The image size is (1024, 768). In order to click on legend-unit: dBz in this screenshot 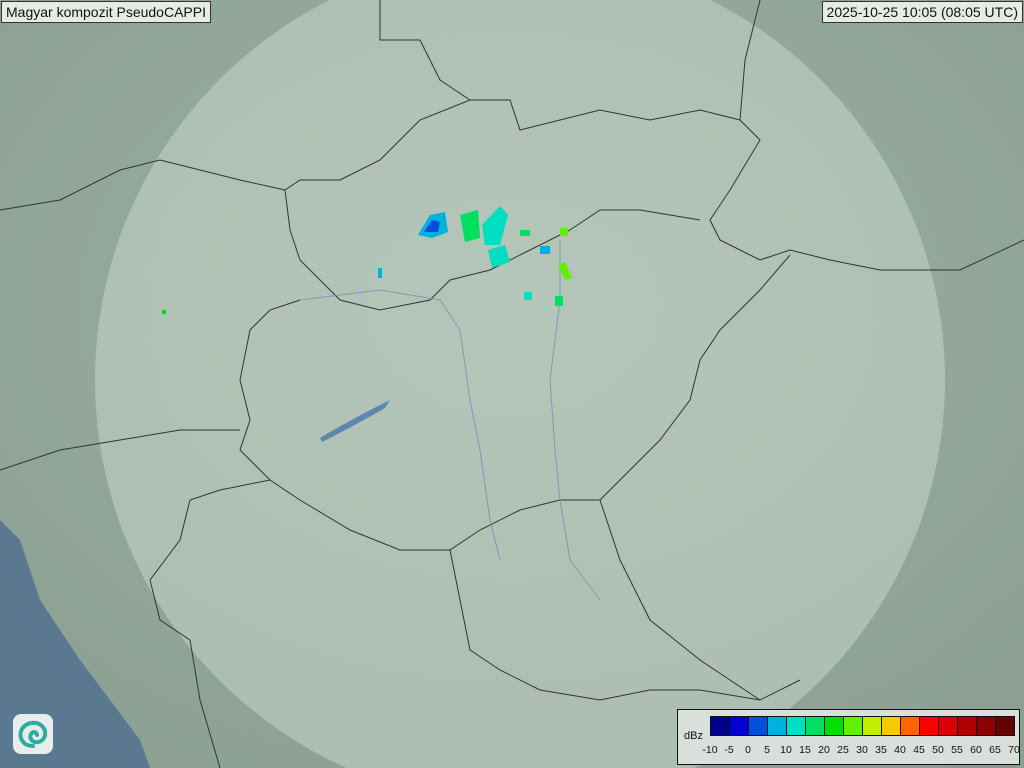, I will do `click(693, 736)`.